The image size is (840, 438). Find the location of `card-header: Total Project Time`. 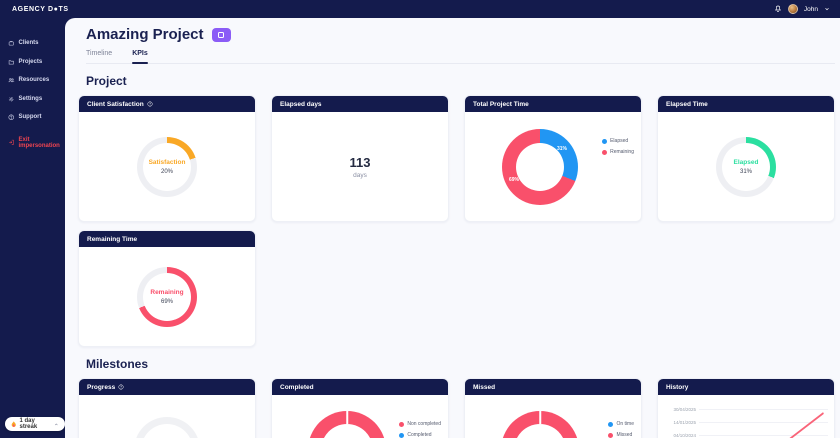

card-header: Total Project Time is located at coordinates (553, 104).